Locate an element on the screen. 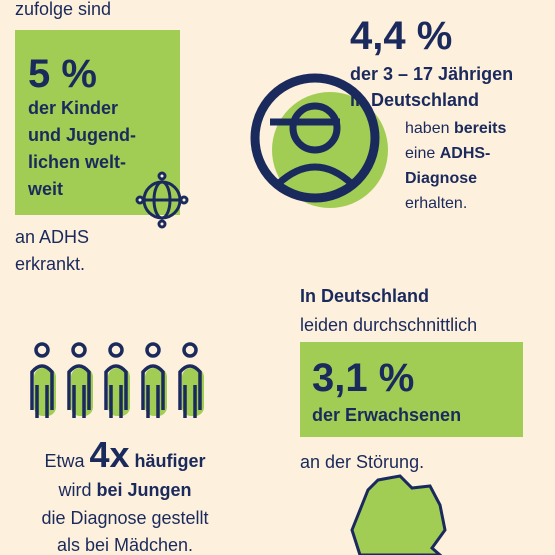 The height and width of the screenshot is (555, 555). germany-map is located at coordinates (398, 514).